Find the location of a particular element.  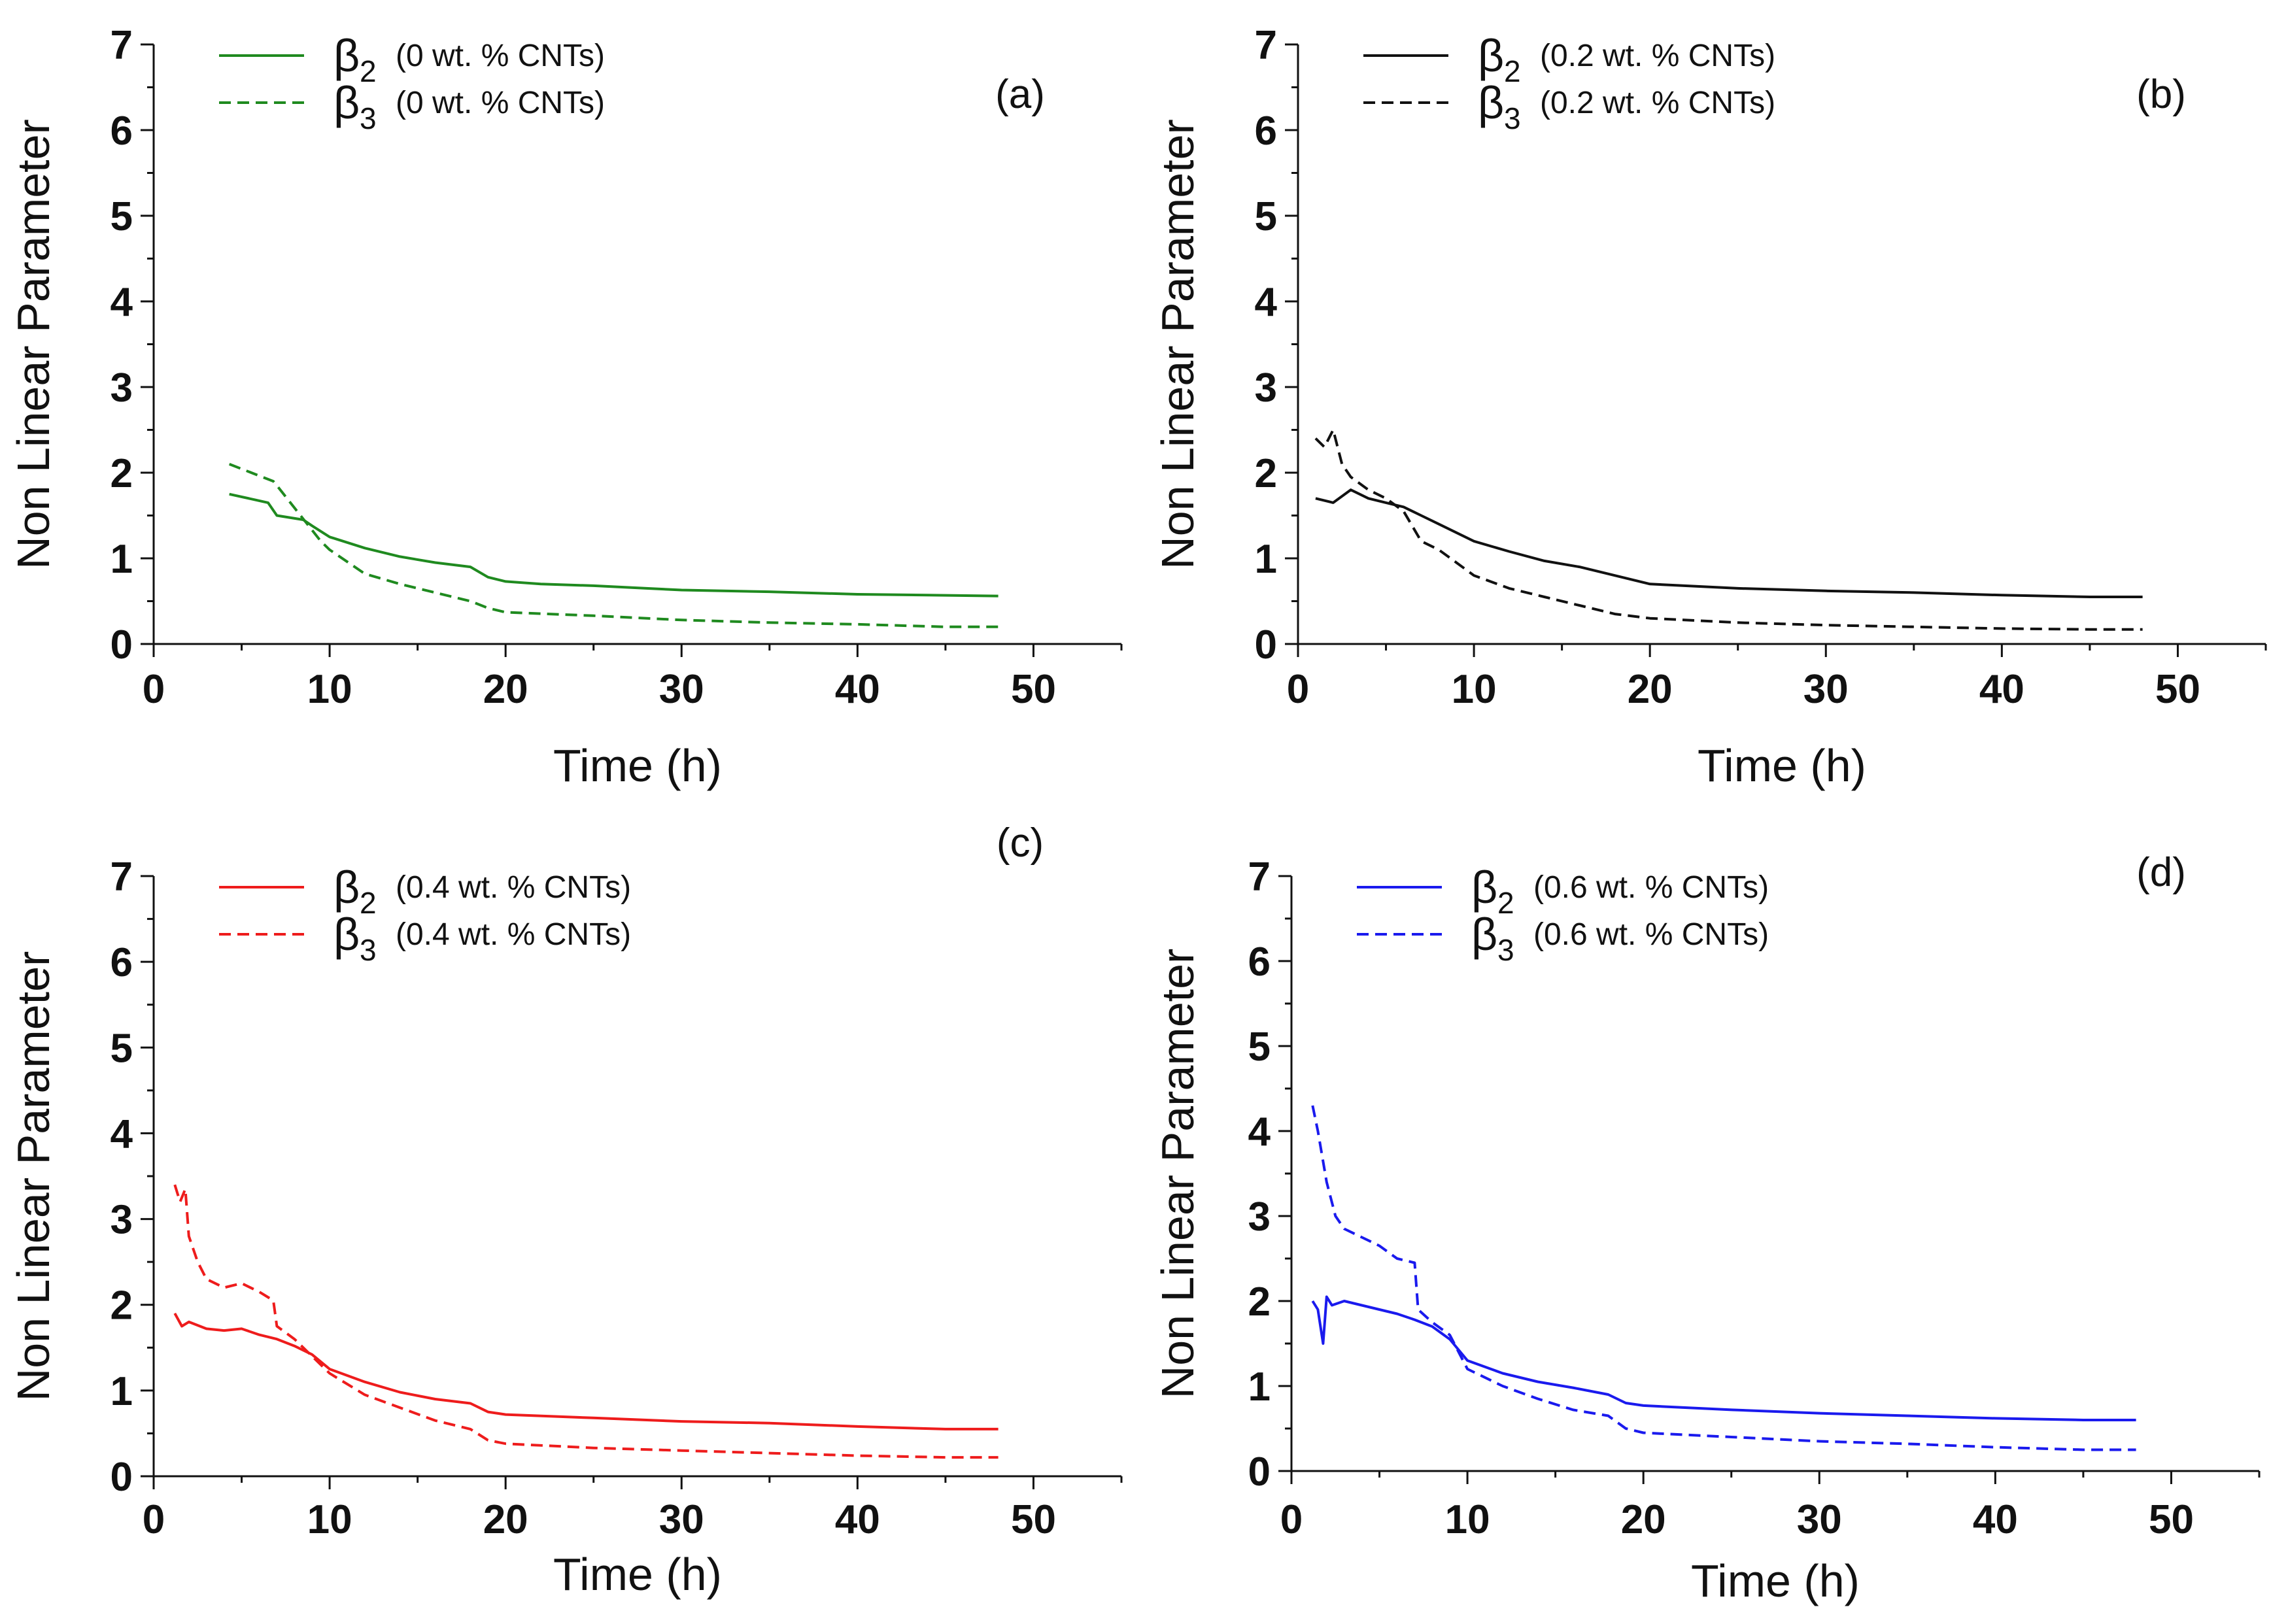

panel-label: (a) is located at coordinates (1020, 95).